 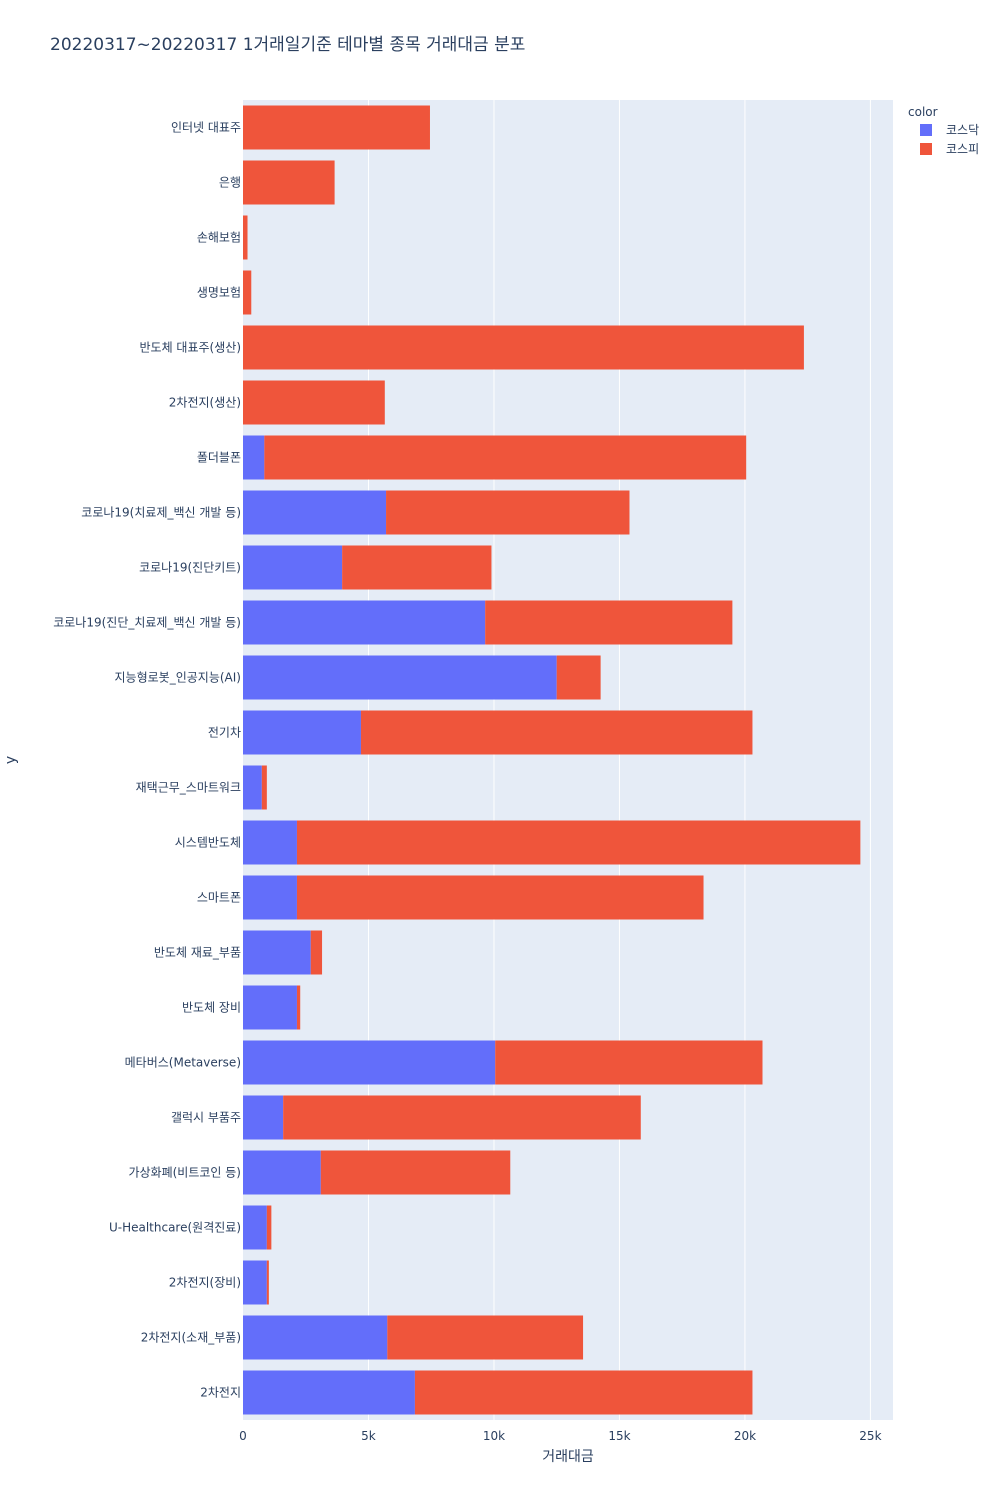 I want to click on chart-title: 20220317~20220317 1거래일기준 테마별 종목 거래대금 분포, so click(x=287, y=45).